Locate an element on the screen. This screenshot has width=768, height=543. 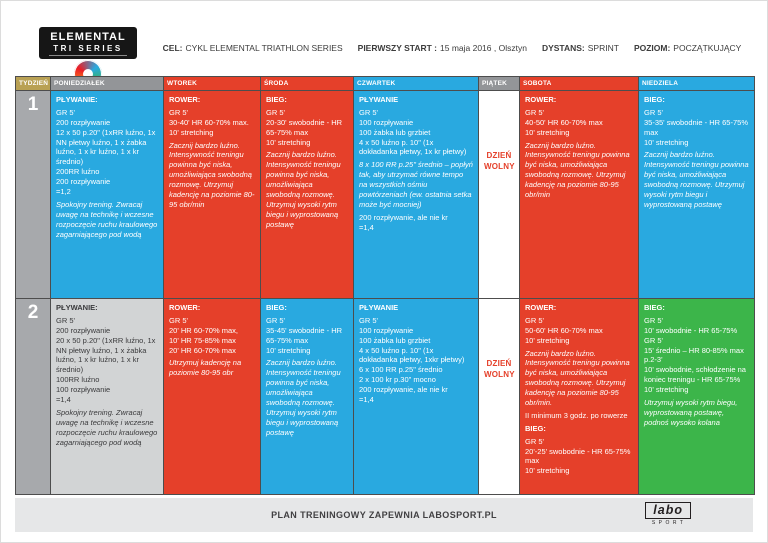
labosport-logo-sub: SPORT is located at coordinates (669, 523).